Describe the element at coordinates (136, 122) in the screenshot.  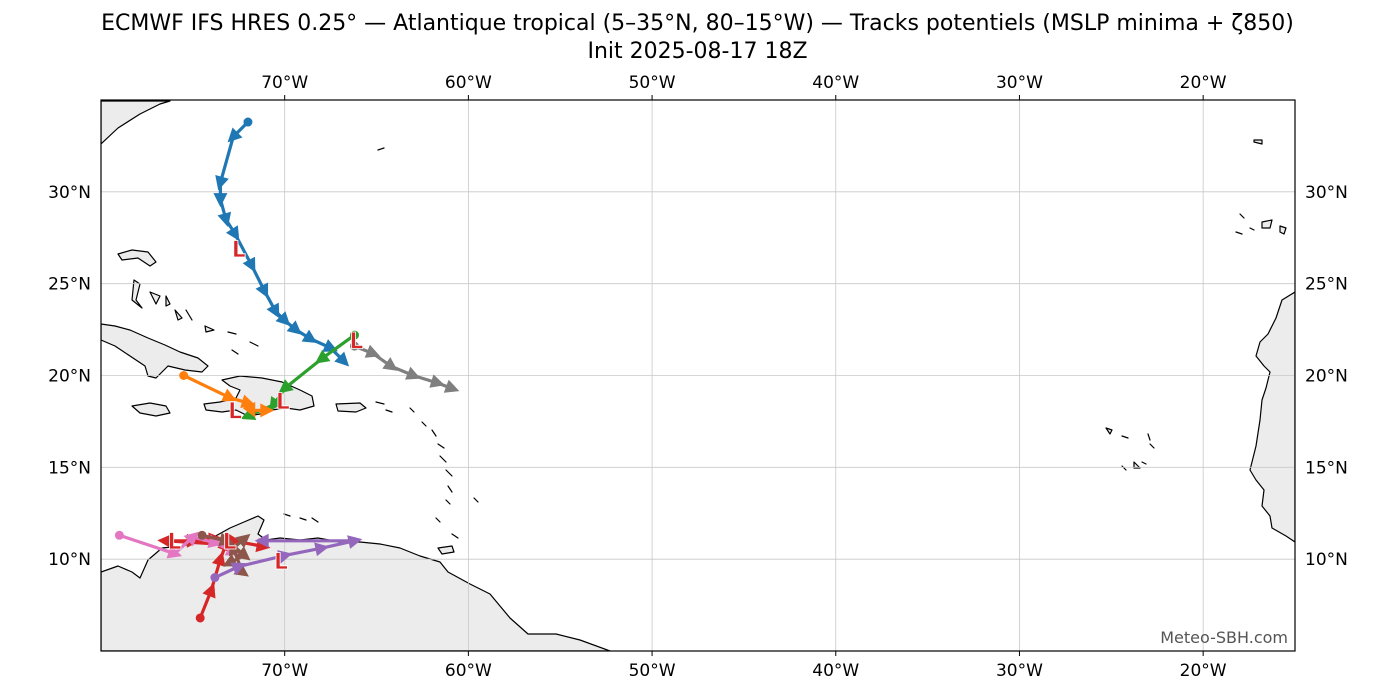
I see `florida-coast` at that location.